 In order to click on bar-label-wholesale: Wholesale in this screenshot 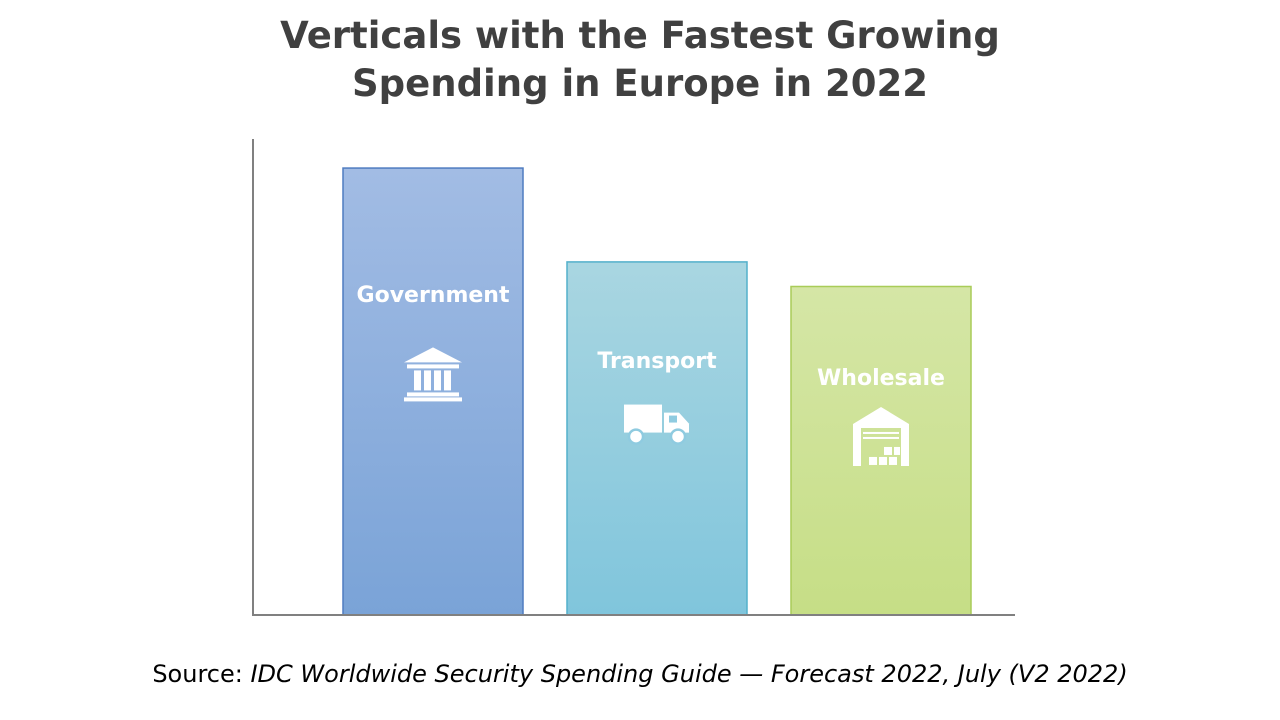, I will do `click(881, 378)`.